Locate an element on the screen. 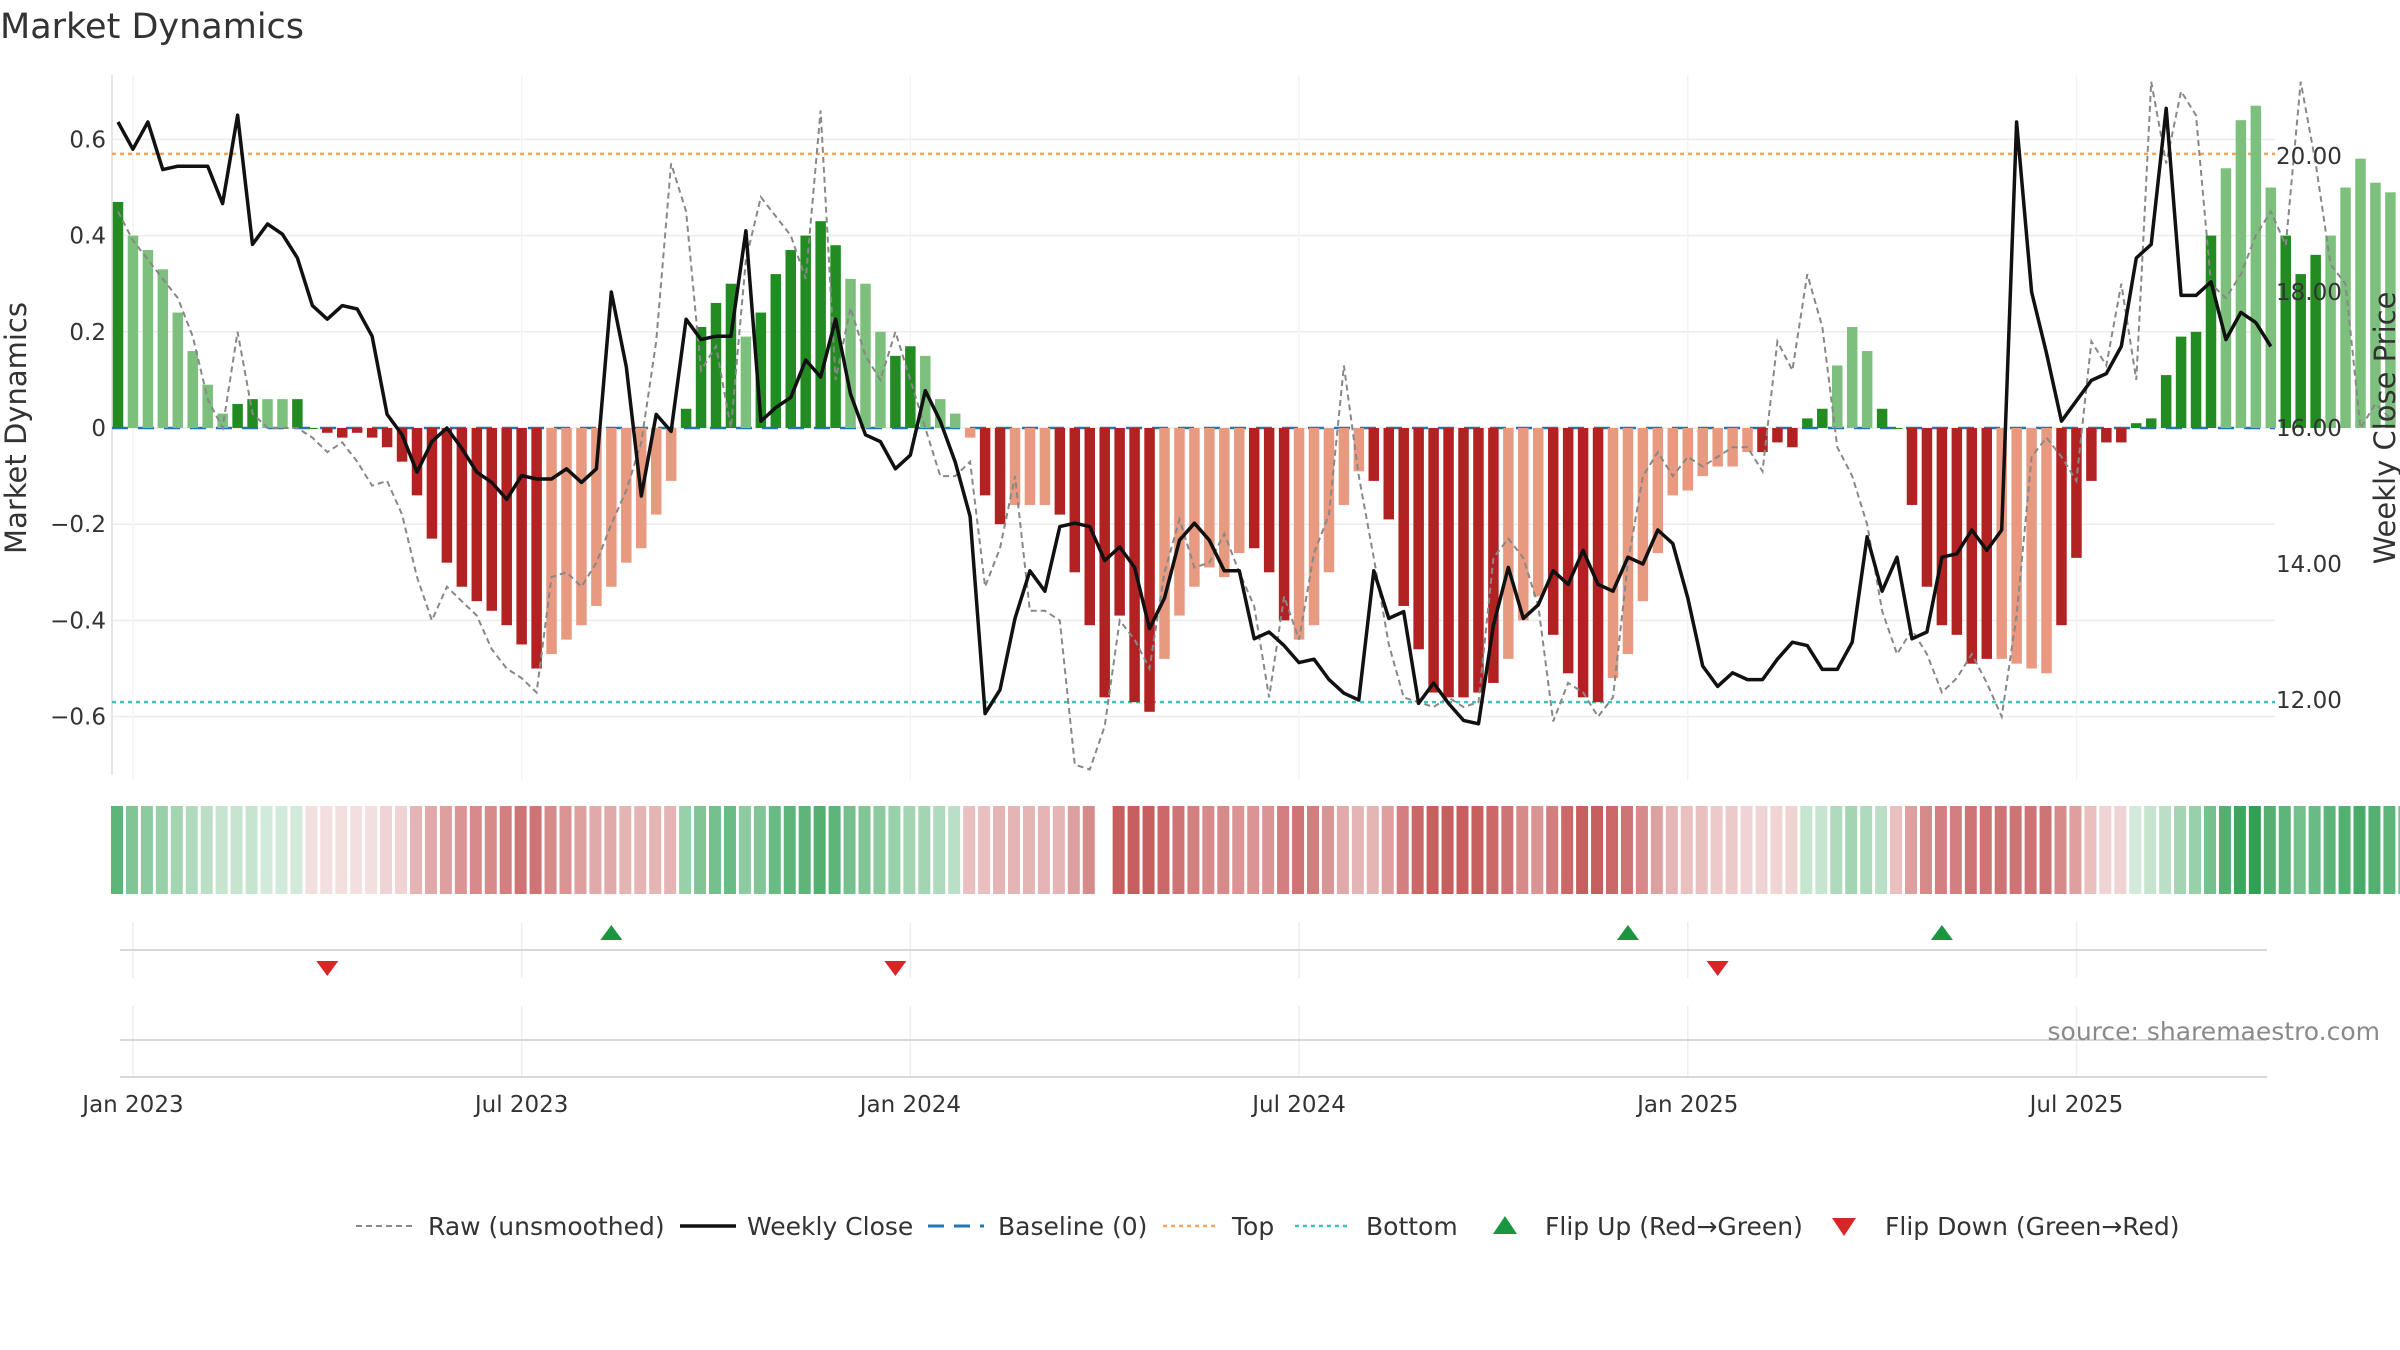 The width and height of the screenshot is (2400, 1350). x-tick-label: Jan 2023 is located at coordinates (131, 1105).